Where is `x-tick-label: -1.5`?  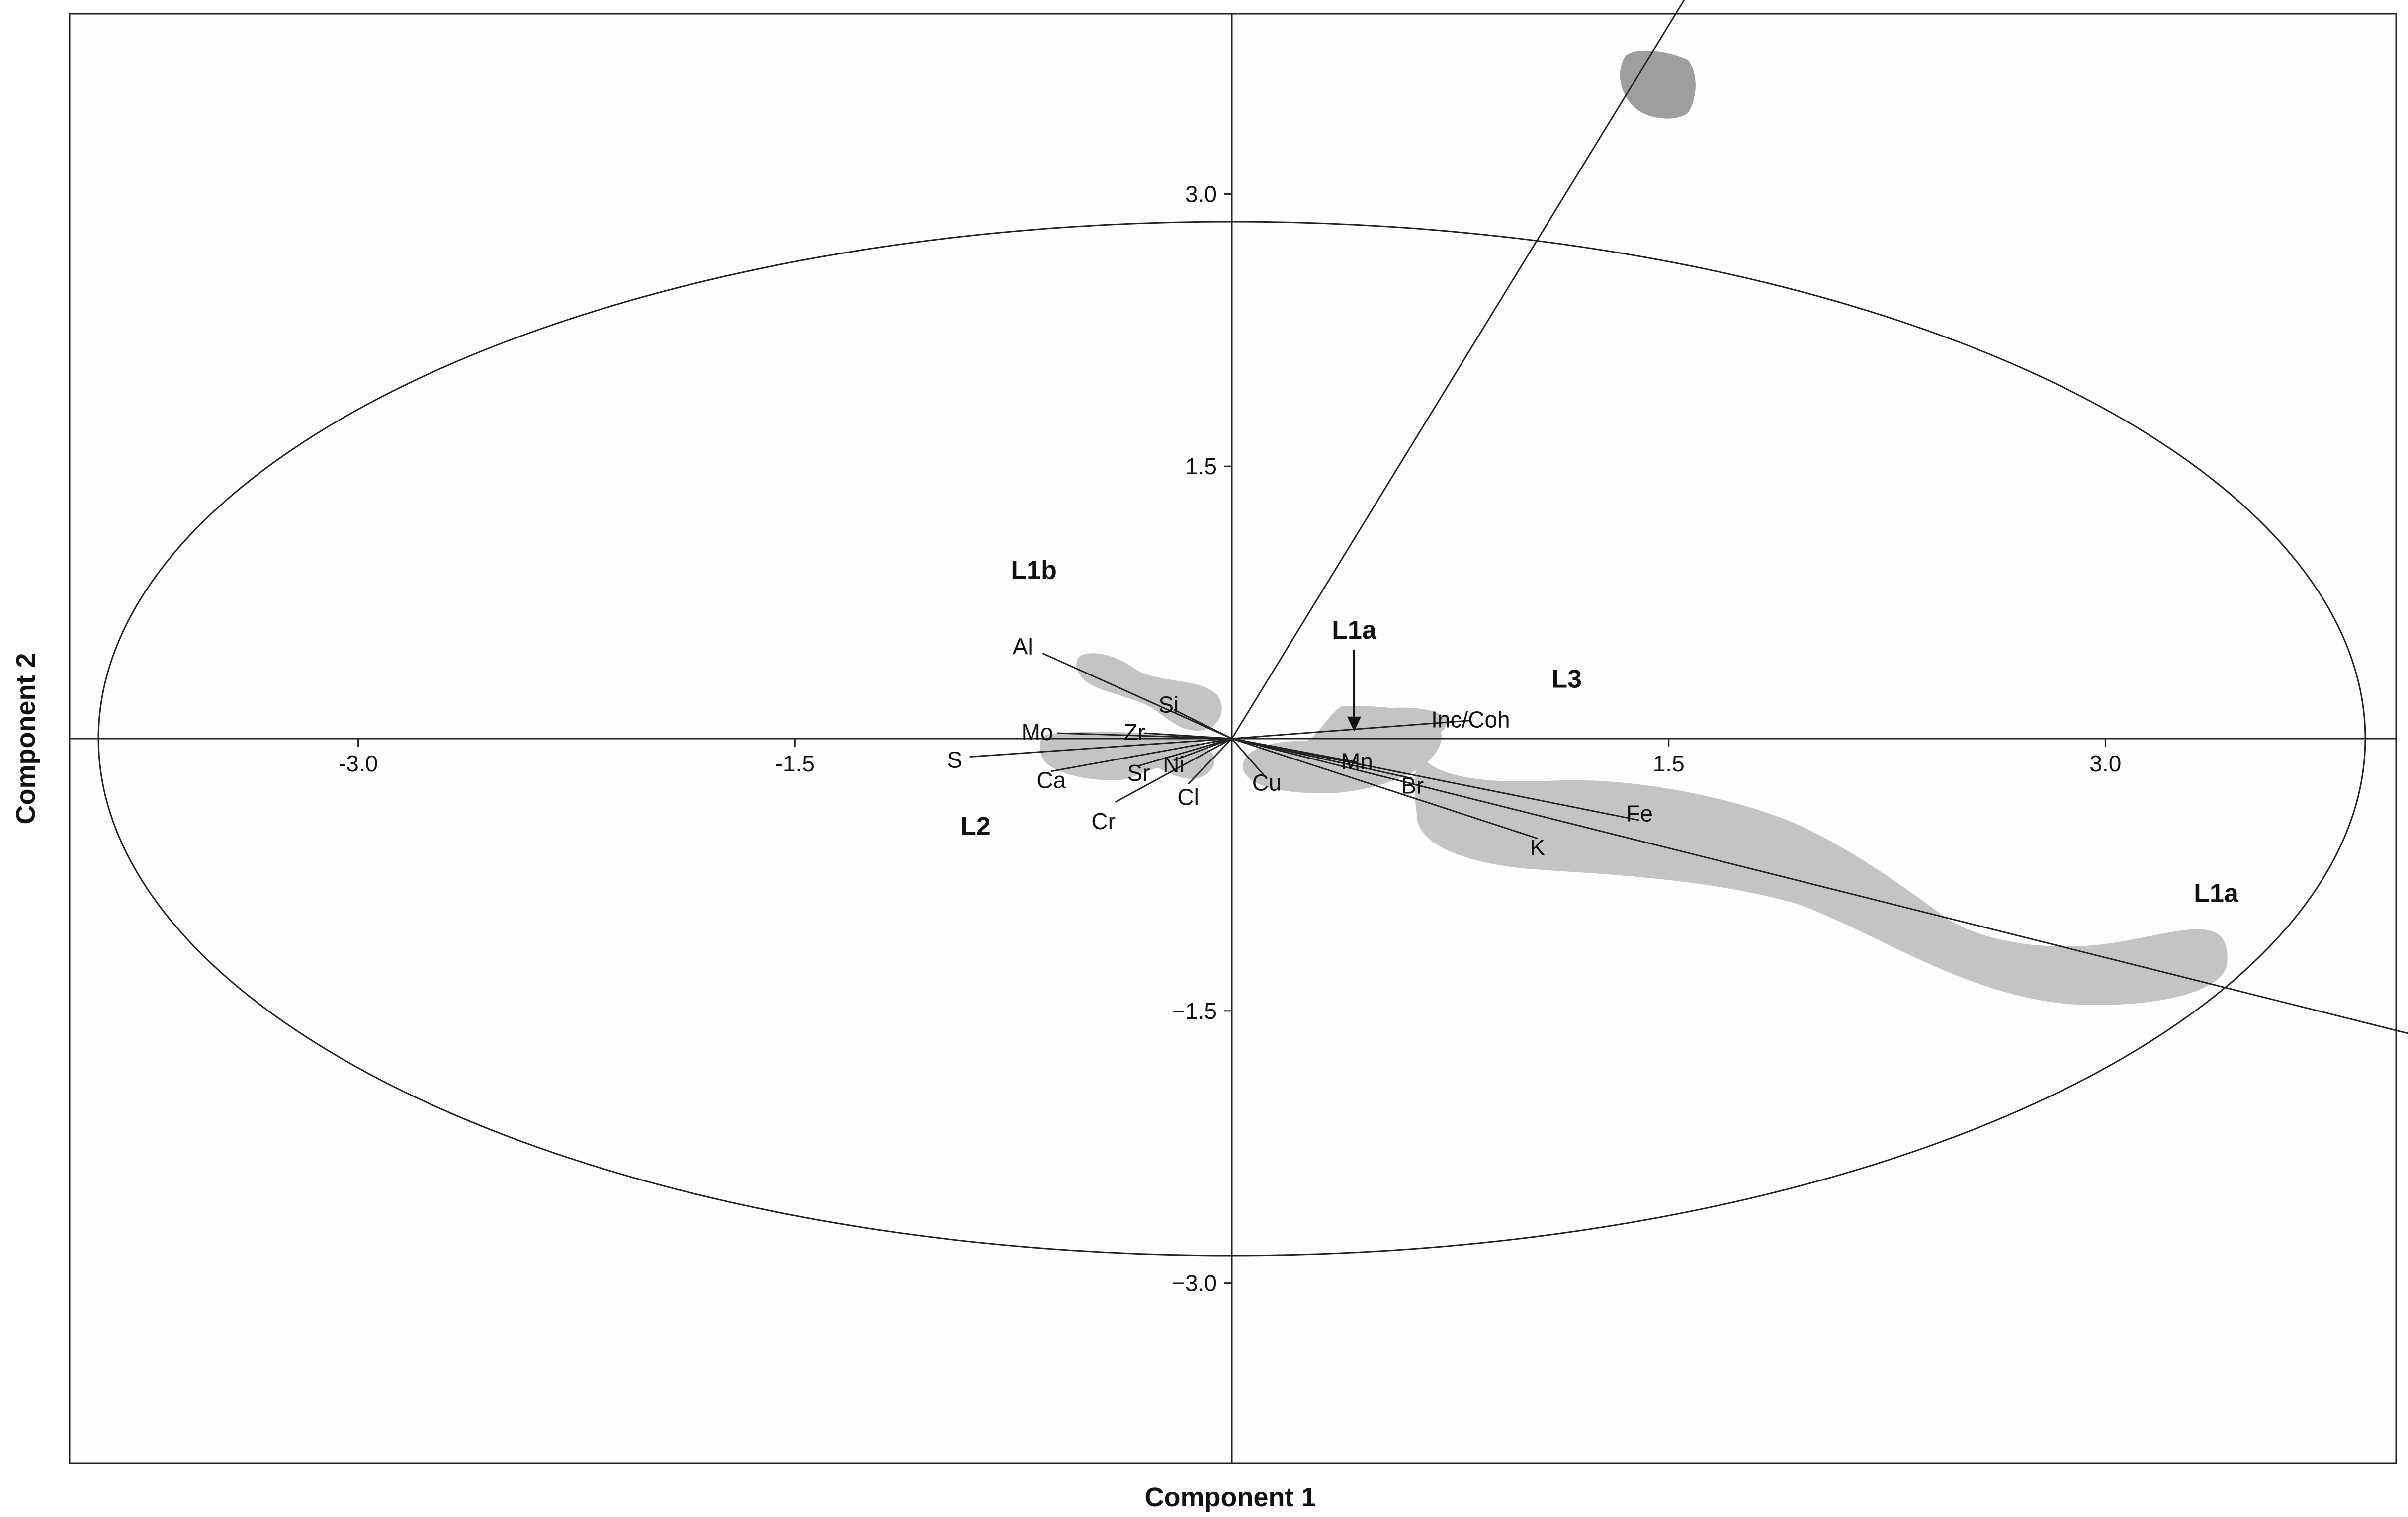
x-tick-label: -1.5 is located at coordinates (795, 763).